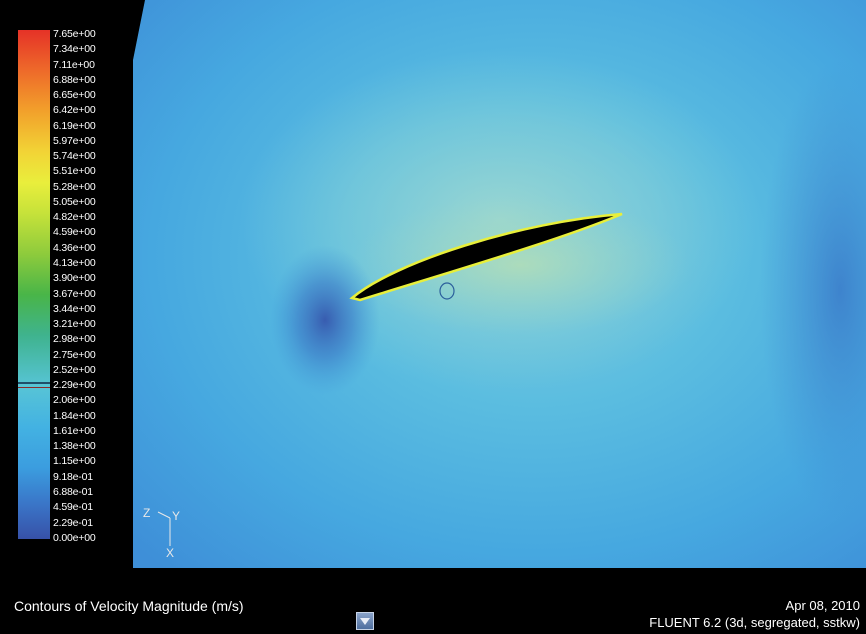 This screenshot has height=634, width=866. What do you see at coordinates (34, 385) in the screenshot?
I see `color-scale-marker` at bounding box center [34, 385].